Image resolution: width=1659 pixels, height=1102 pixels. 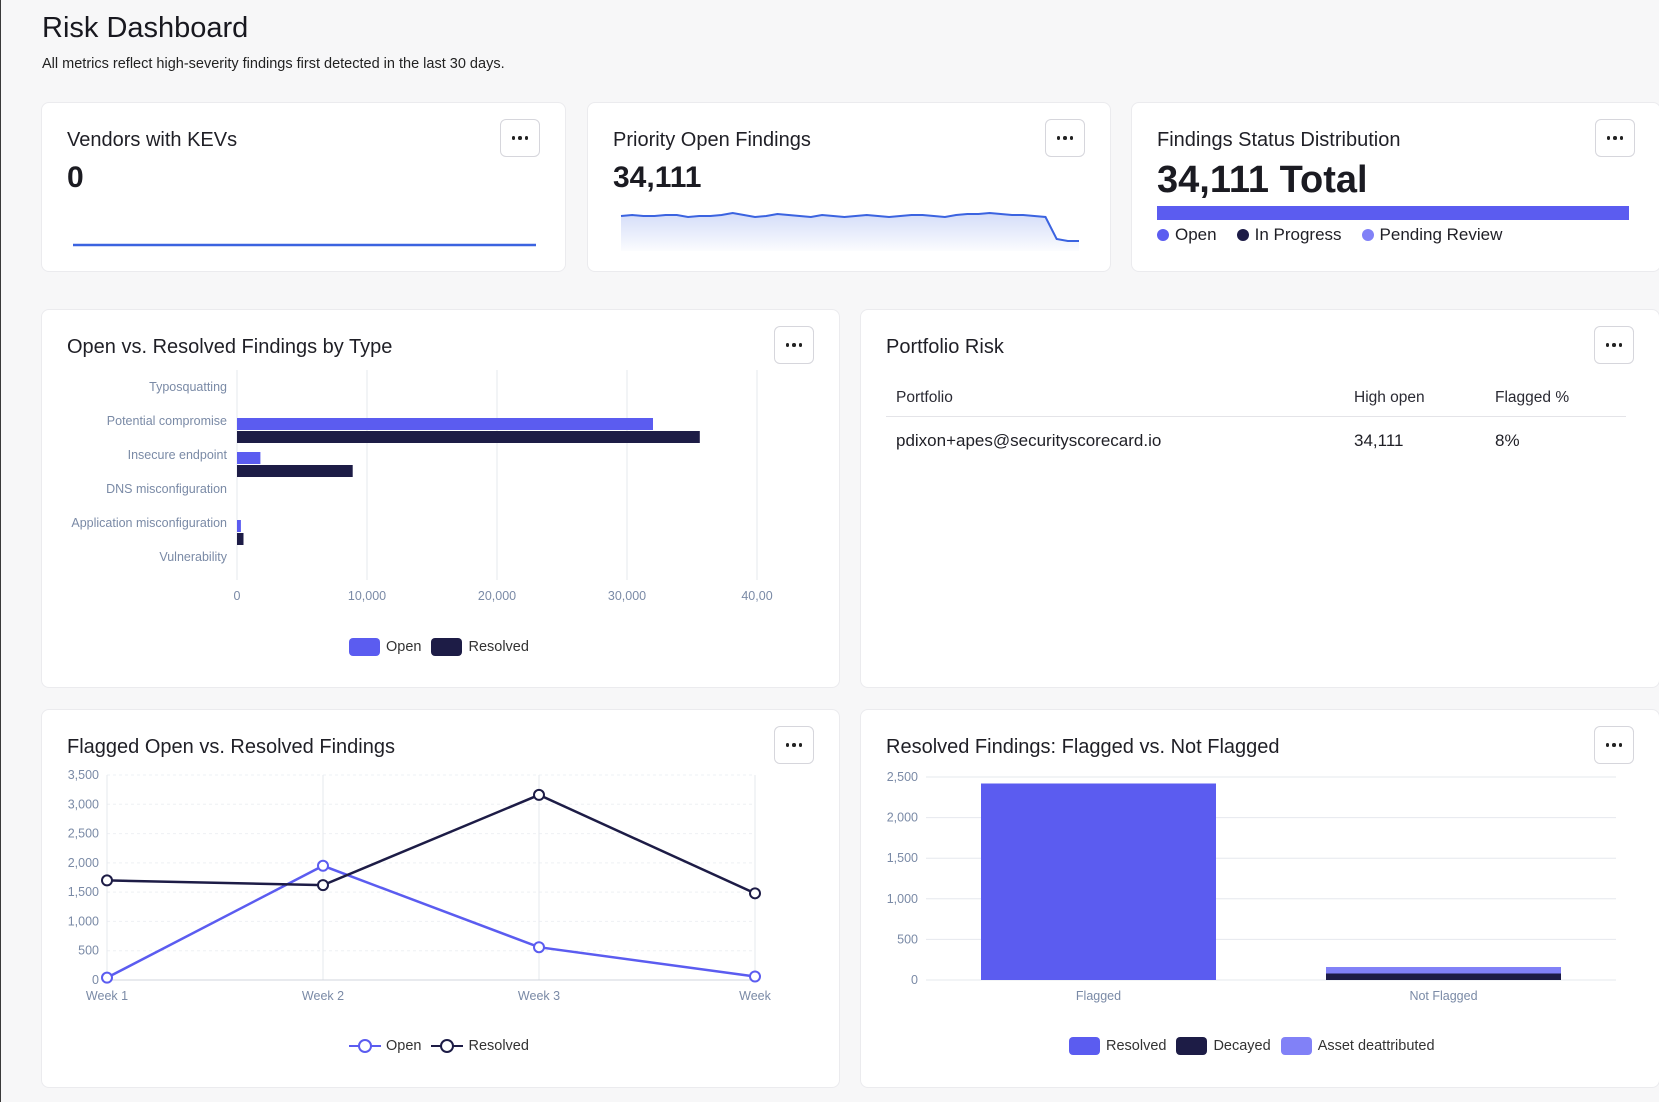 I want to click on y-tick-label: Insecure endpoint, so click(x=178, y=455).